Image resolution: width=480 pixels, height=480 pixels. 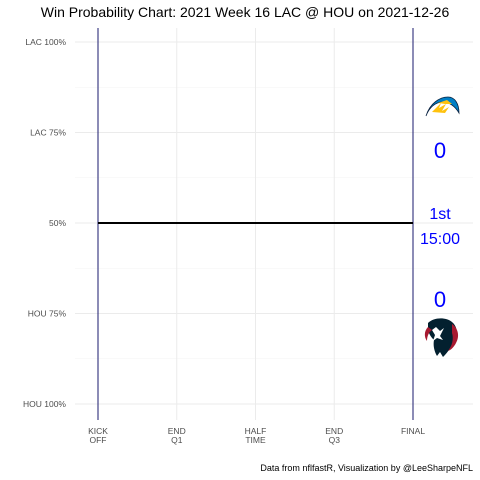 I want to click on y-tick-label: 50%, so click(x=57, y=223).